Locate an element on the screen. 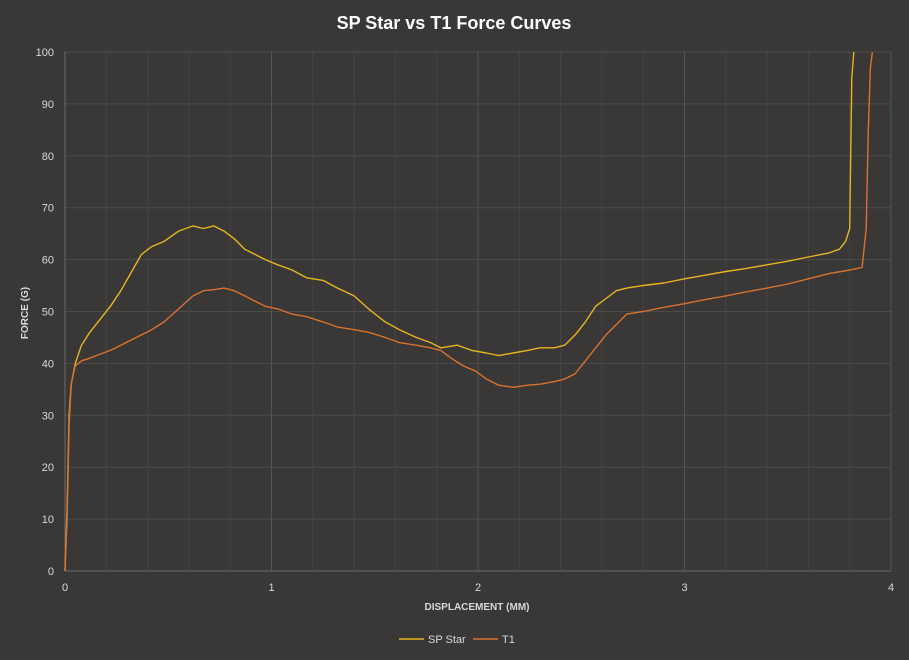 The height and width of the screenshot is (660, 909). y-tick-label: 0 is located at coordinates (51, 572).